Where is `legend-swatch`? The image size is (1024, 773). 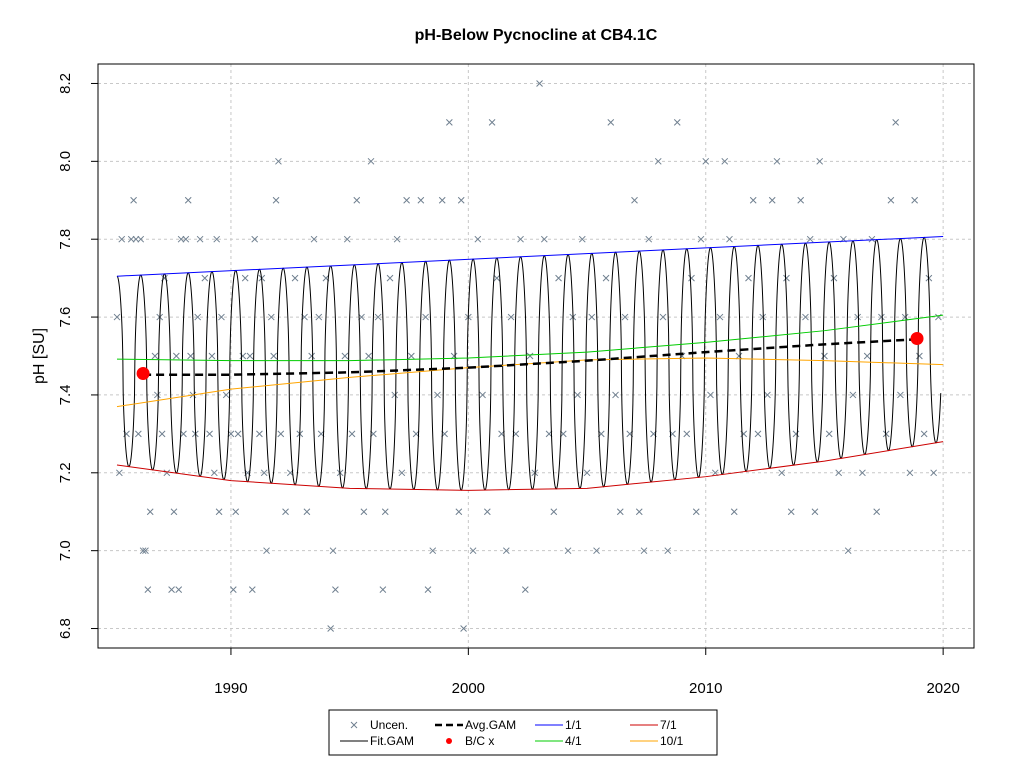 legend-swatch is located at coordinates (449, 741).